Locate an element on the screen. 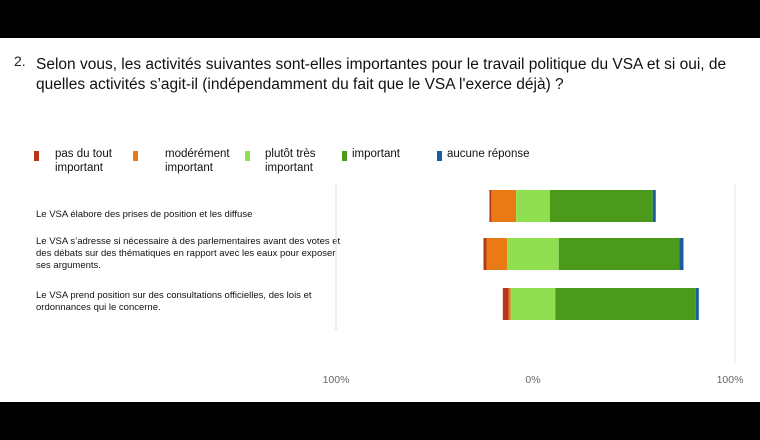 Image resolution: width=760 pixels, height=440 pixels. bar-segment-row0-series0 is located at coordinates (490, 206).